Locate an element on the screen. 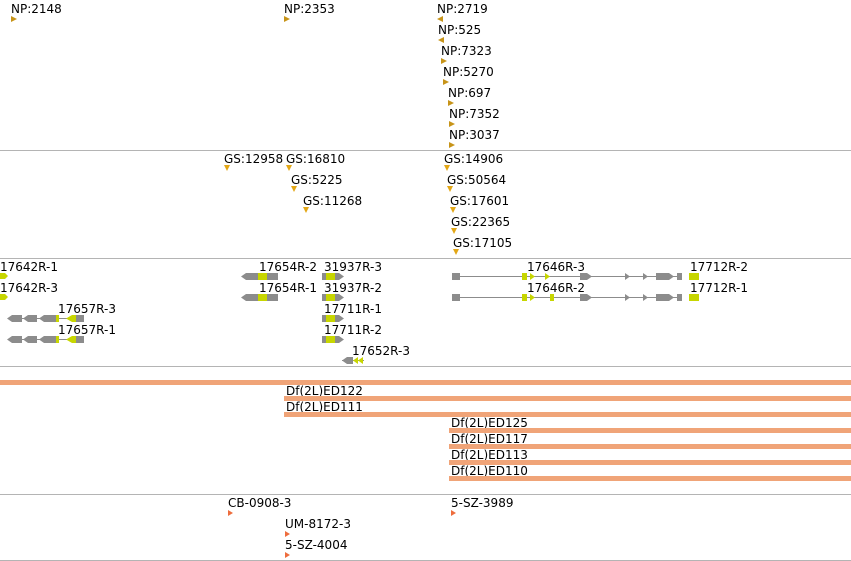  gene-transcript: 31937R-3 is located at coordinates (352, 270).